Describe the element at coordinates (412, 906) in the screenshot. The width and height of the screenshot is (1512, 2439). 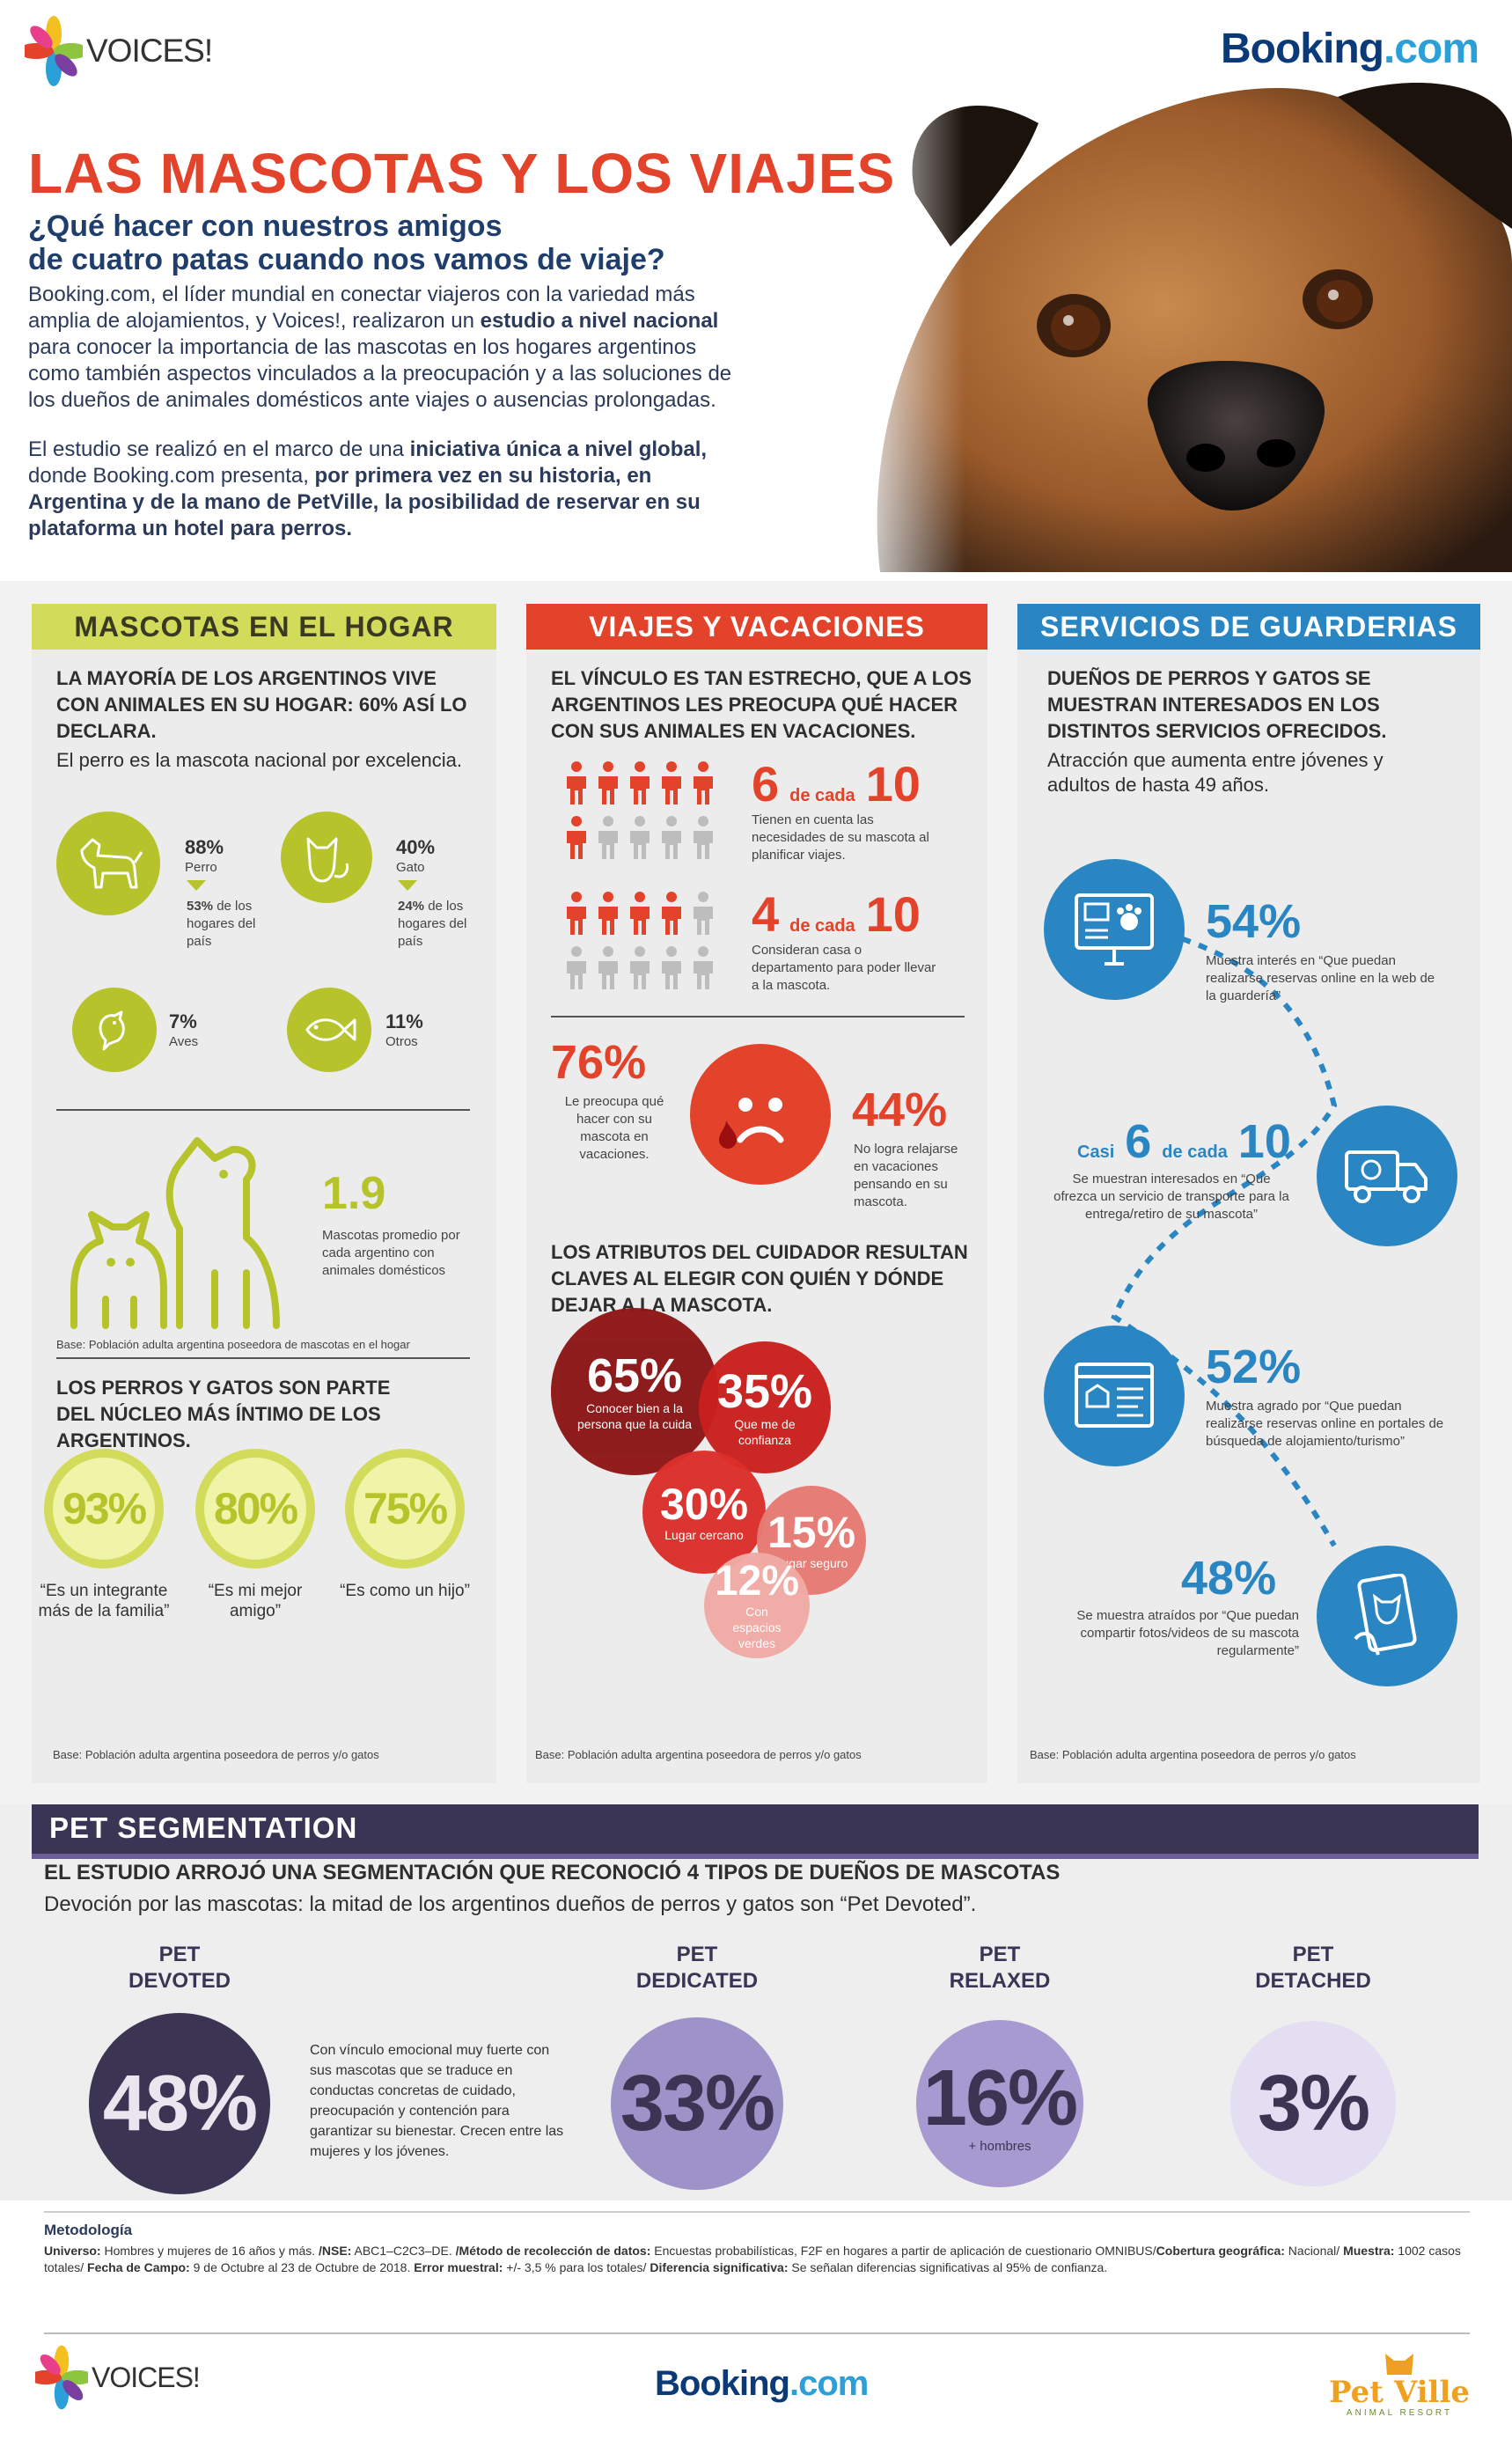
I see `cat-homes-pct: 24%` at that location.